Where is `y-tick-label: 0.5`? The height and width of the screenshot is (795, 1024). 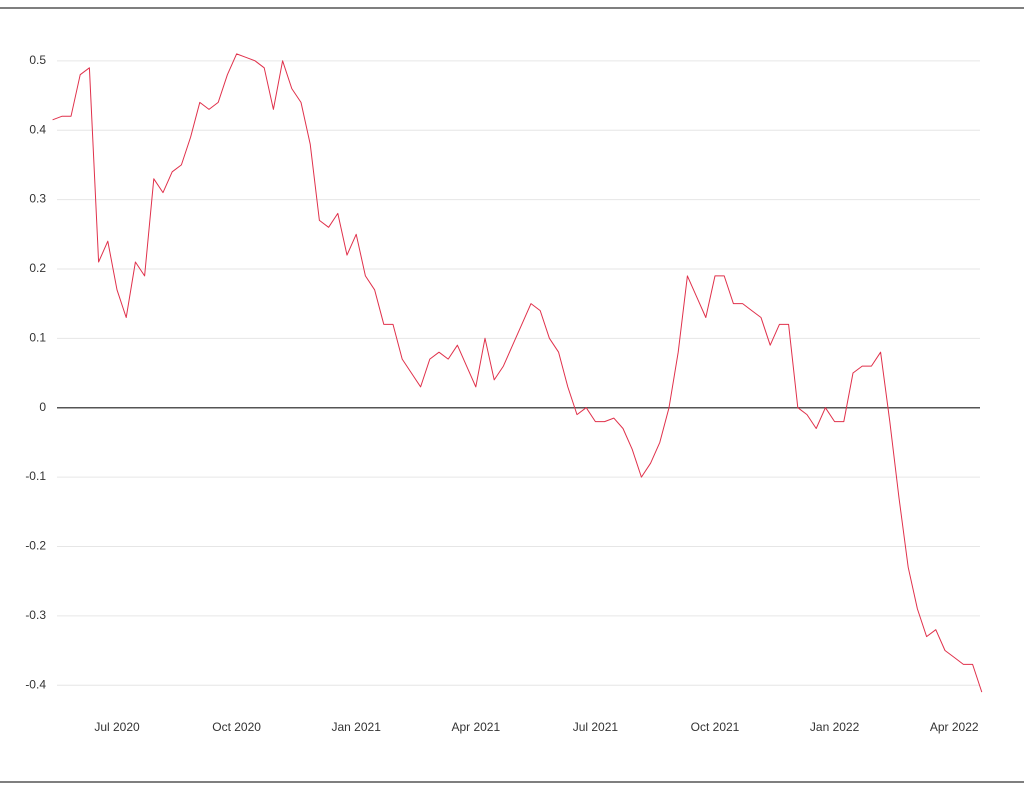 y-tick-label: 0.5 is located at coordinates (37, 60).